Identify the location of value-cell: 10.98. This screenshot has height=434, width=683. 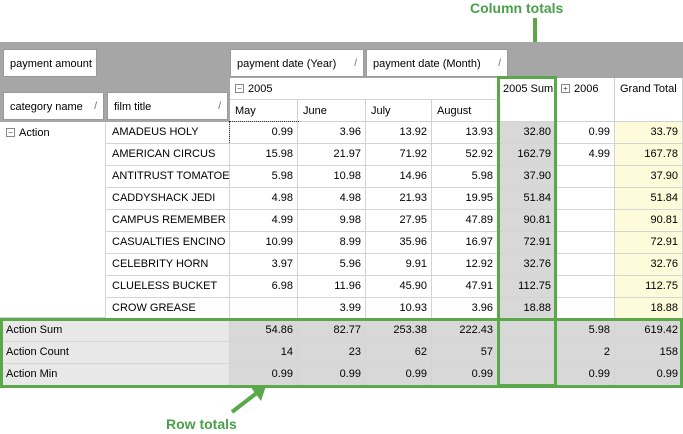
(332, 177).